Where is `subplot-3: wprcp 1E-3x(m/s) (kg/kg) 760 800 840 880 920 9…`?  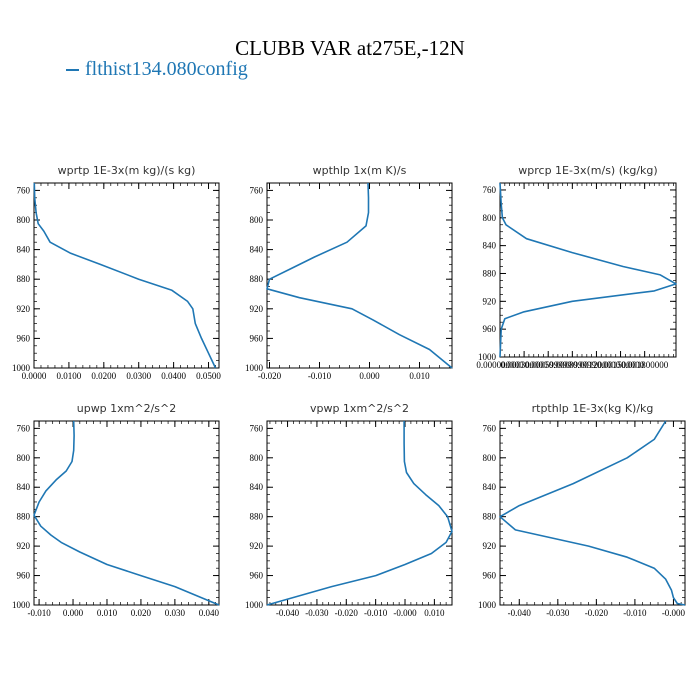
subplot-3: wprcp 1E-3x(m/s) (kg/kg) 760 800 840 880 920 9… is located at coordinates (576, 267).